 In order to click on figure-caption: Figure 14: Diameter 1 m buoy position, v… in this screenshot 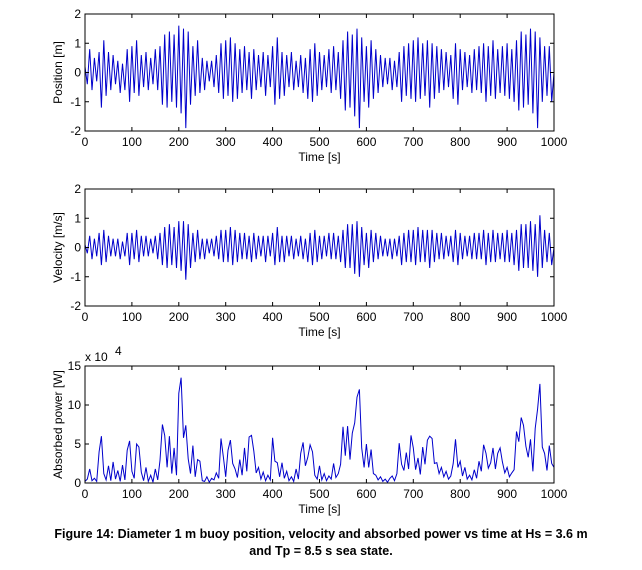, I will do `click(321, 543)`.